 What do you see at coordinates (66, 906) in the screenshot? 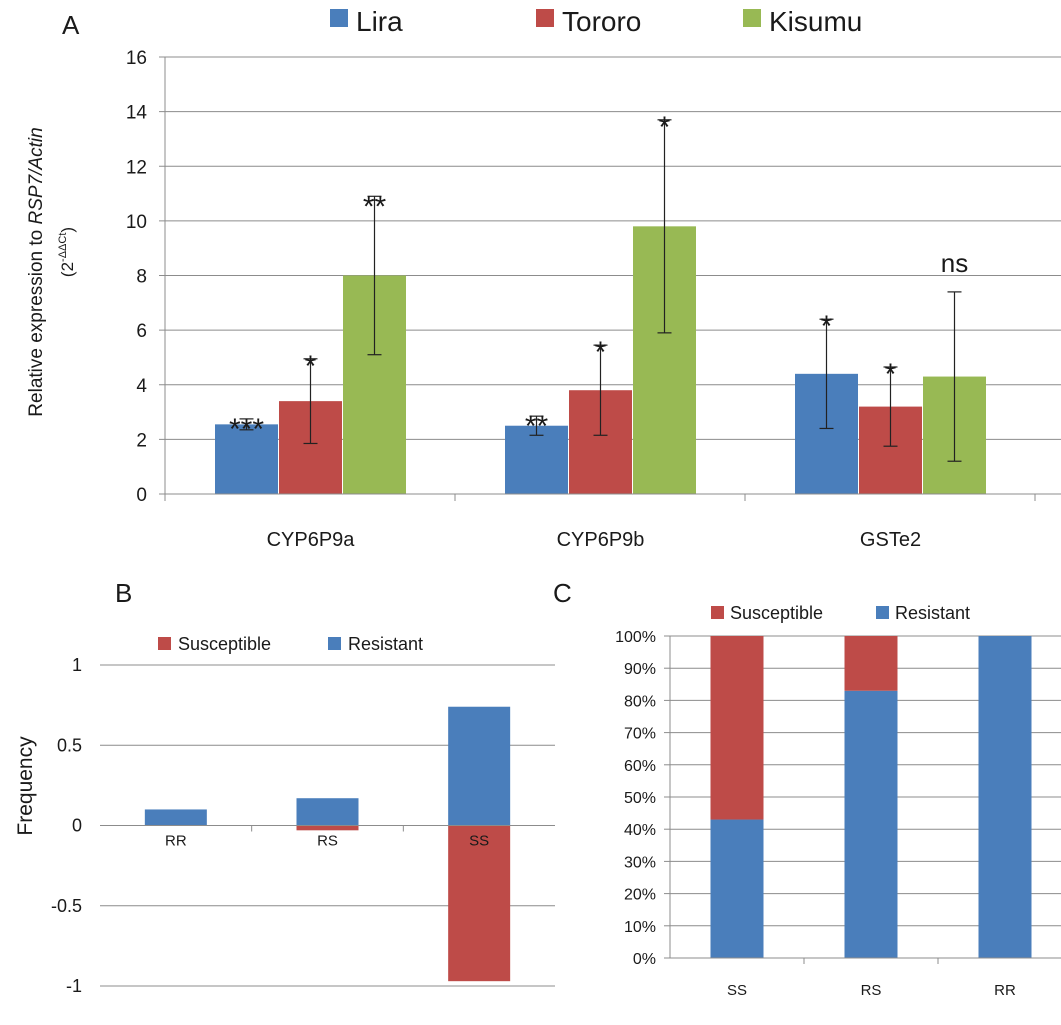
I see `y-tick-label: -0.5` at bounding box center [66, 906].